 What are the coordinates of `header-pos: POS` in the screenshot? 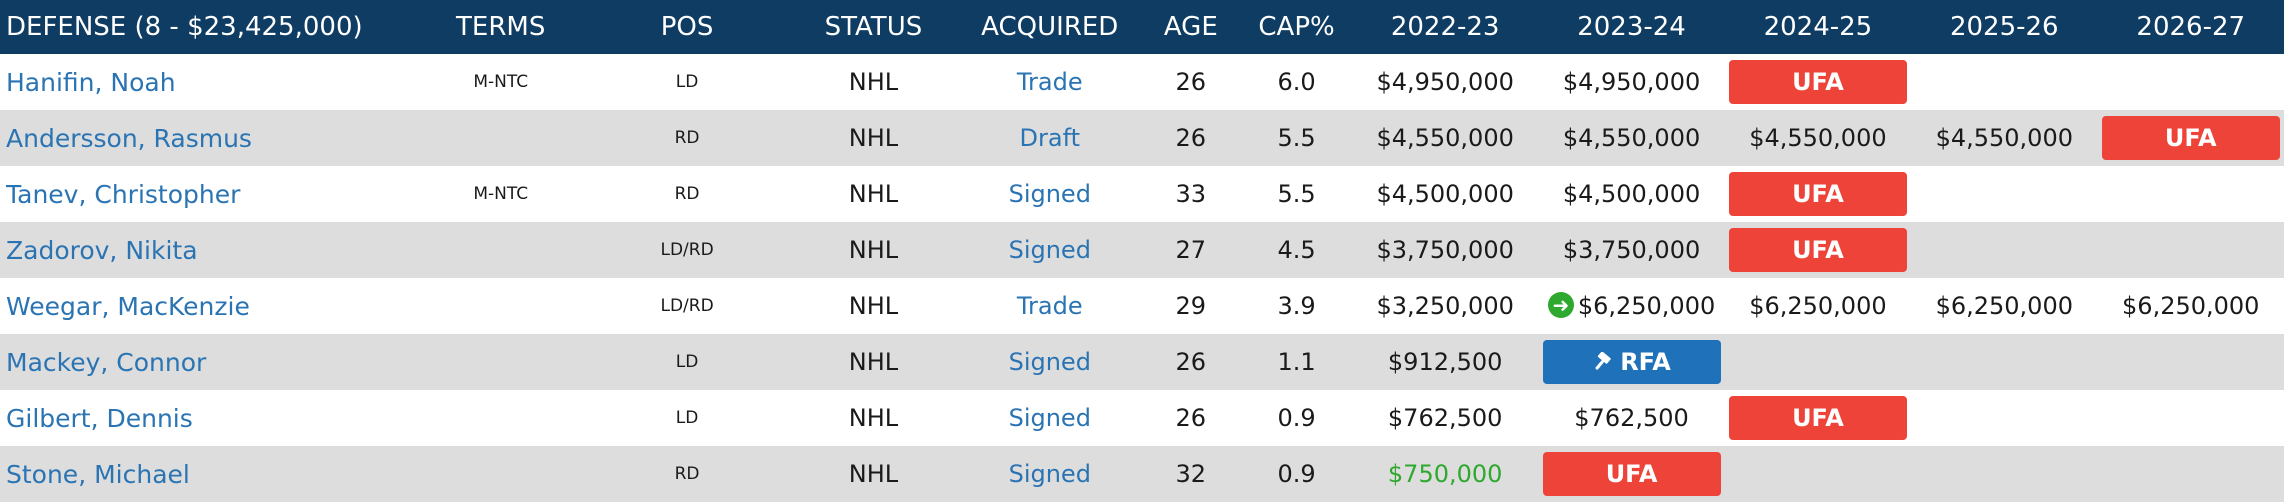 It's located at (687, 27).